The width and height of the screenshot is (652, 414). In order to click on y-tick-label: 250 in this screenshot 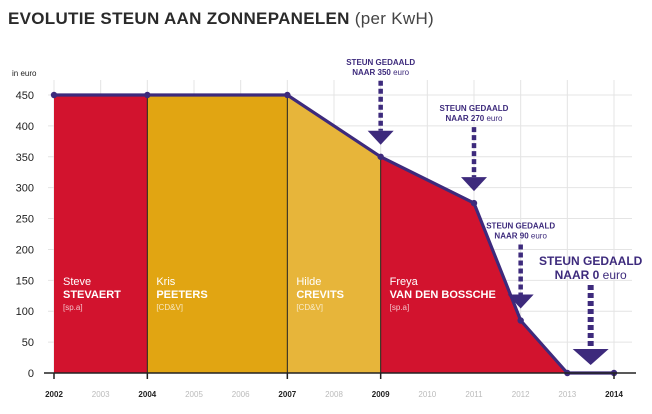, I will do `click(25, 220)`.